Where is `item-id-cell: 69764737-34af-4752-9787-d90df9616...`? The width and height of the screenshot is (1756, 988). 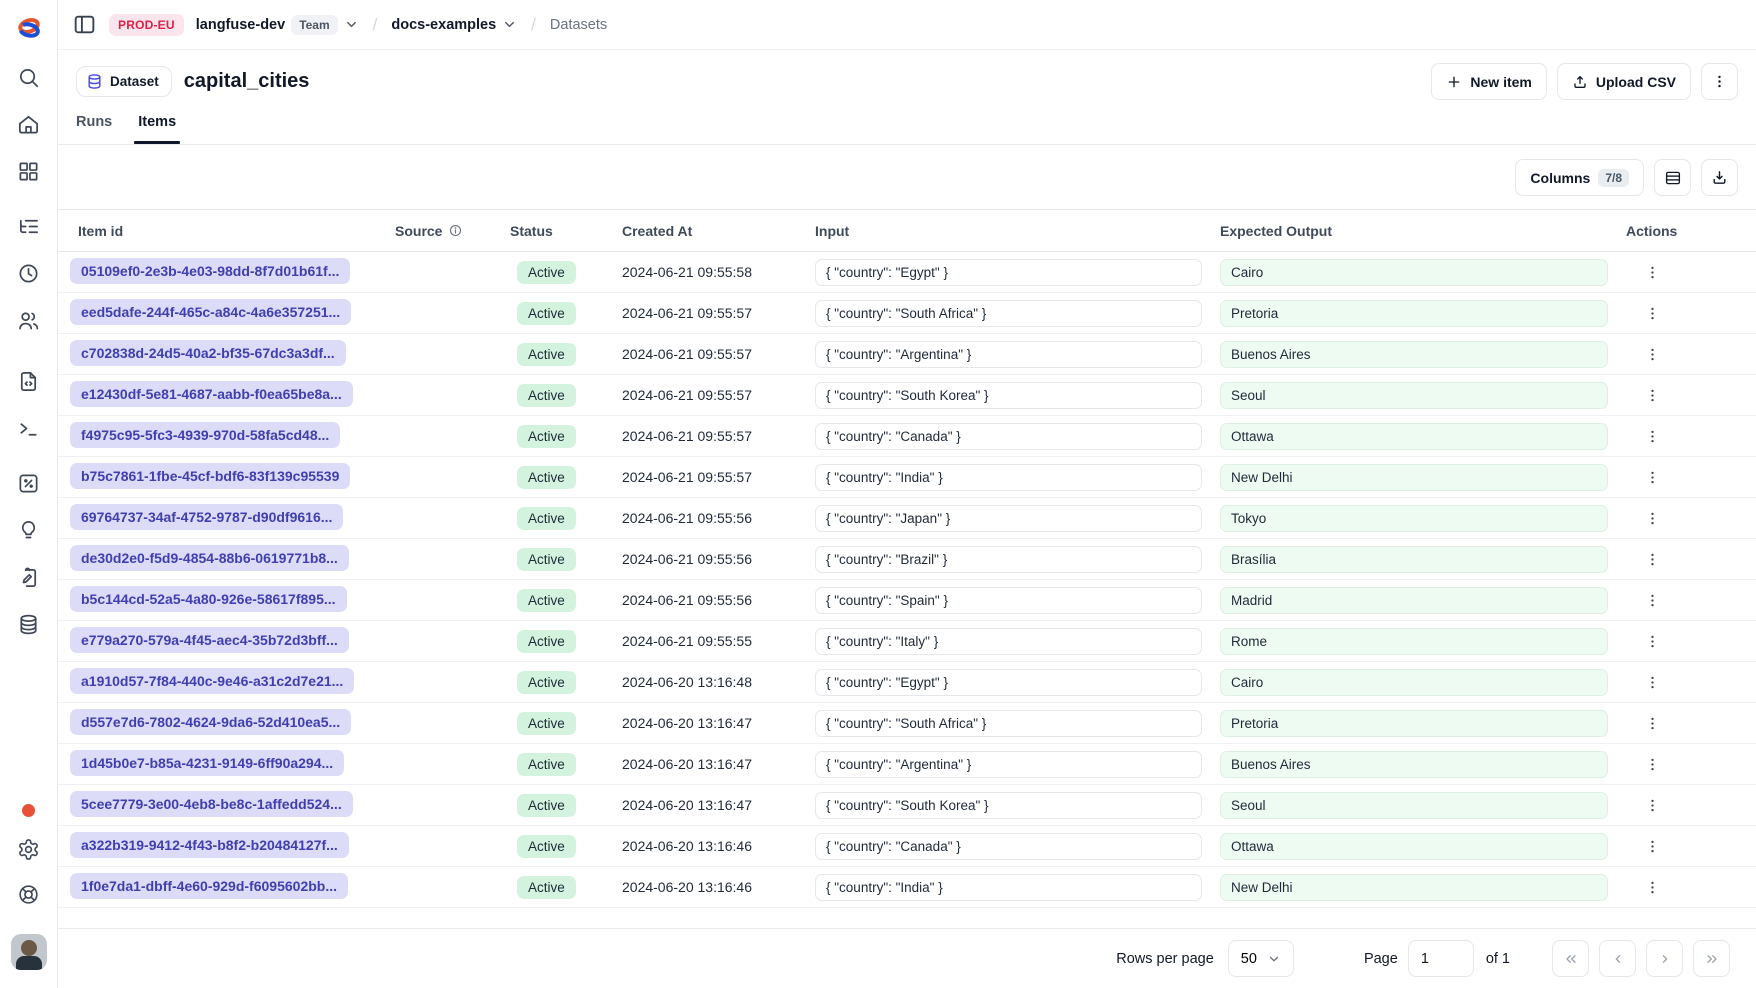
item-id-cell: 69764737-34af-4752-9787-d90df9616... is located at coordinates (232, 518).